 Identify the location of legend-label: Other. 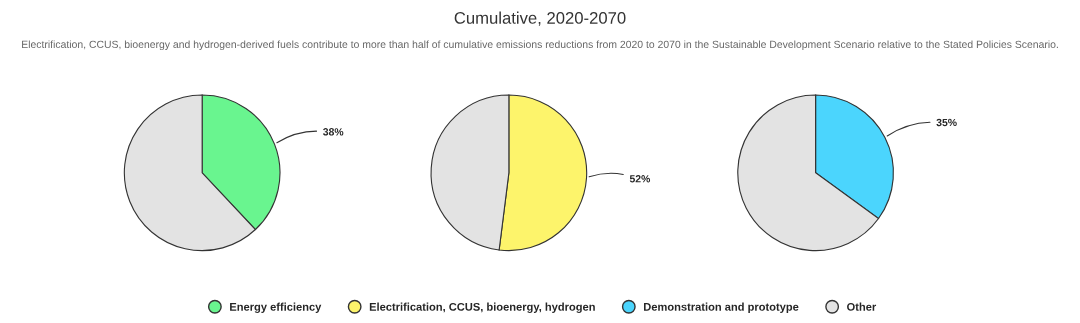
(862, 306).